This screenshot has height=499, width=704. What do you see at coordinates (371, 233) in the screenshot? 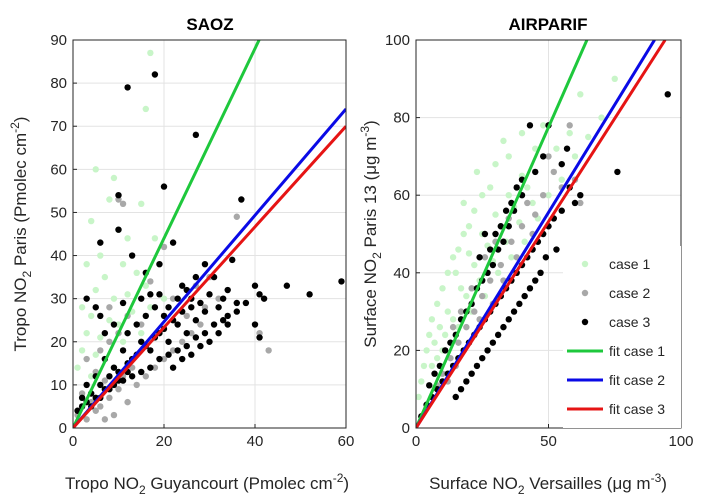
I see `airparif-y-axis-label: Surface NO2 Paris 13 (μg m-3)` at bounding box center [371, 233].